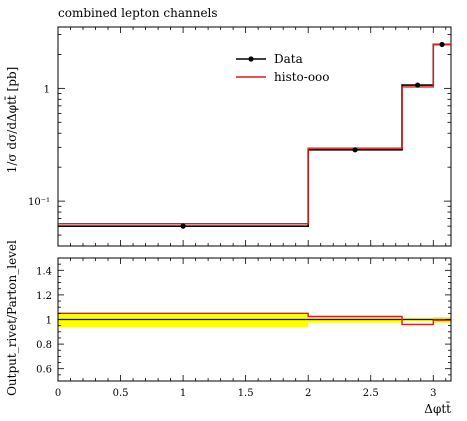  What do you see at coordinates (437, 408) in the screenshot?
I see `ratio-xlabel: Δφtt̄` at bounding box center [437, 408].